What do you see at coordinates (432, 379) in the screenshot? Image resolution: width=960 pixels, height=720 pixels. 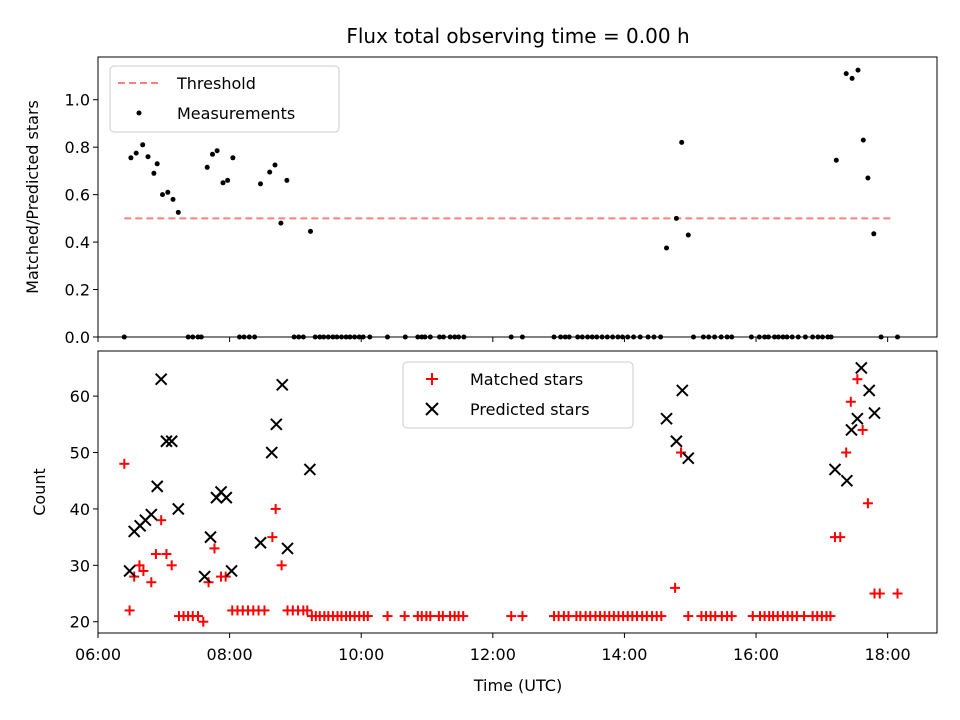 I see `matched-legend-swatch` at bounding box center [432, 379].